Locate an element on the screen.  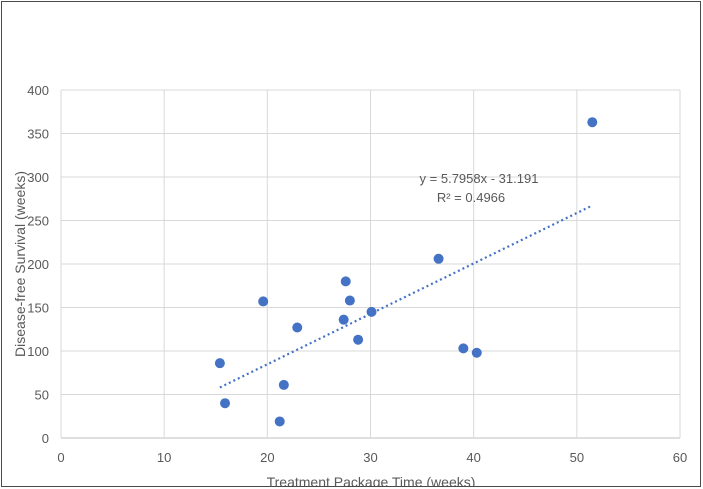
trendline-equation: y = 5.7958x - 31.191 is located at coordinates (479, 178).